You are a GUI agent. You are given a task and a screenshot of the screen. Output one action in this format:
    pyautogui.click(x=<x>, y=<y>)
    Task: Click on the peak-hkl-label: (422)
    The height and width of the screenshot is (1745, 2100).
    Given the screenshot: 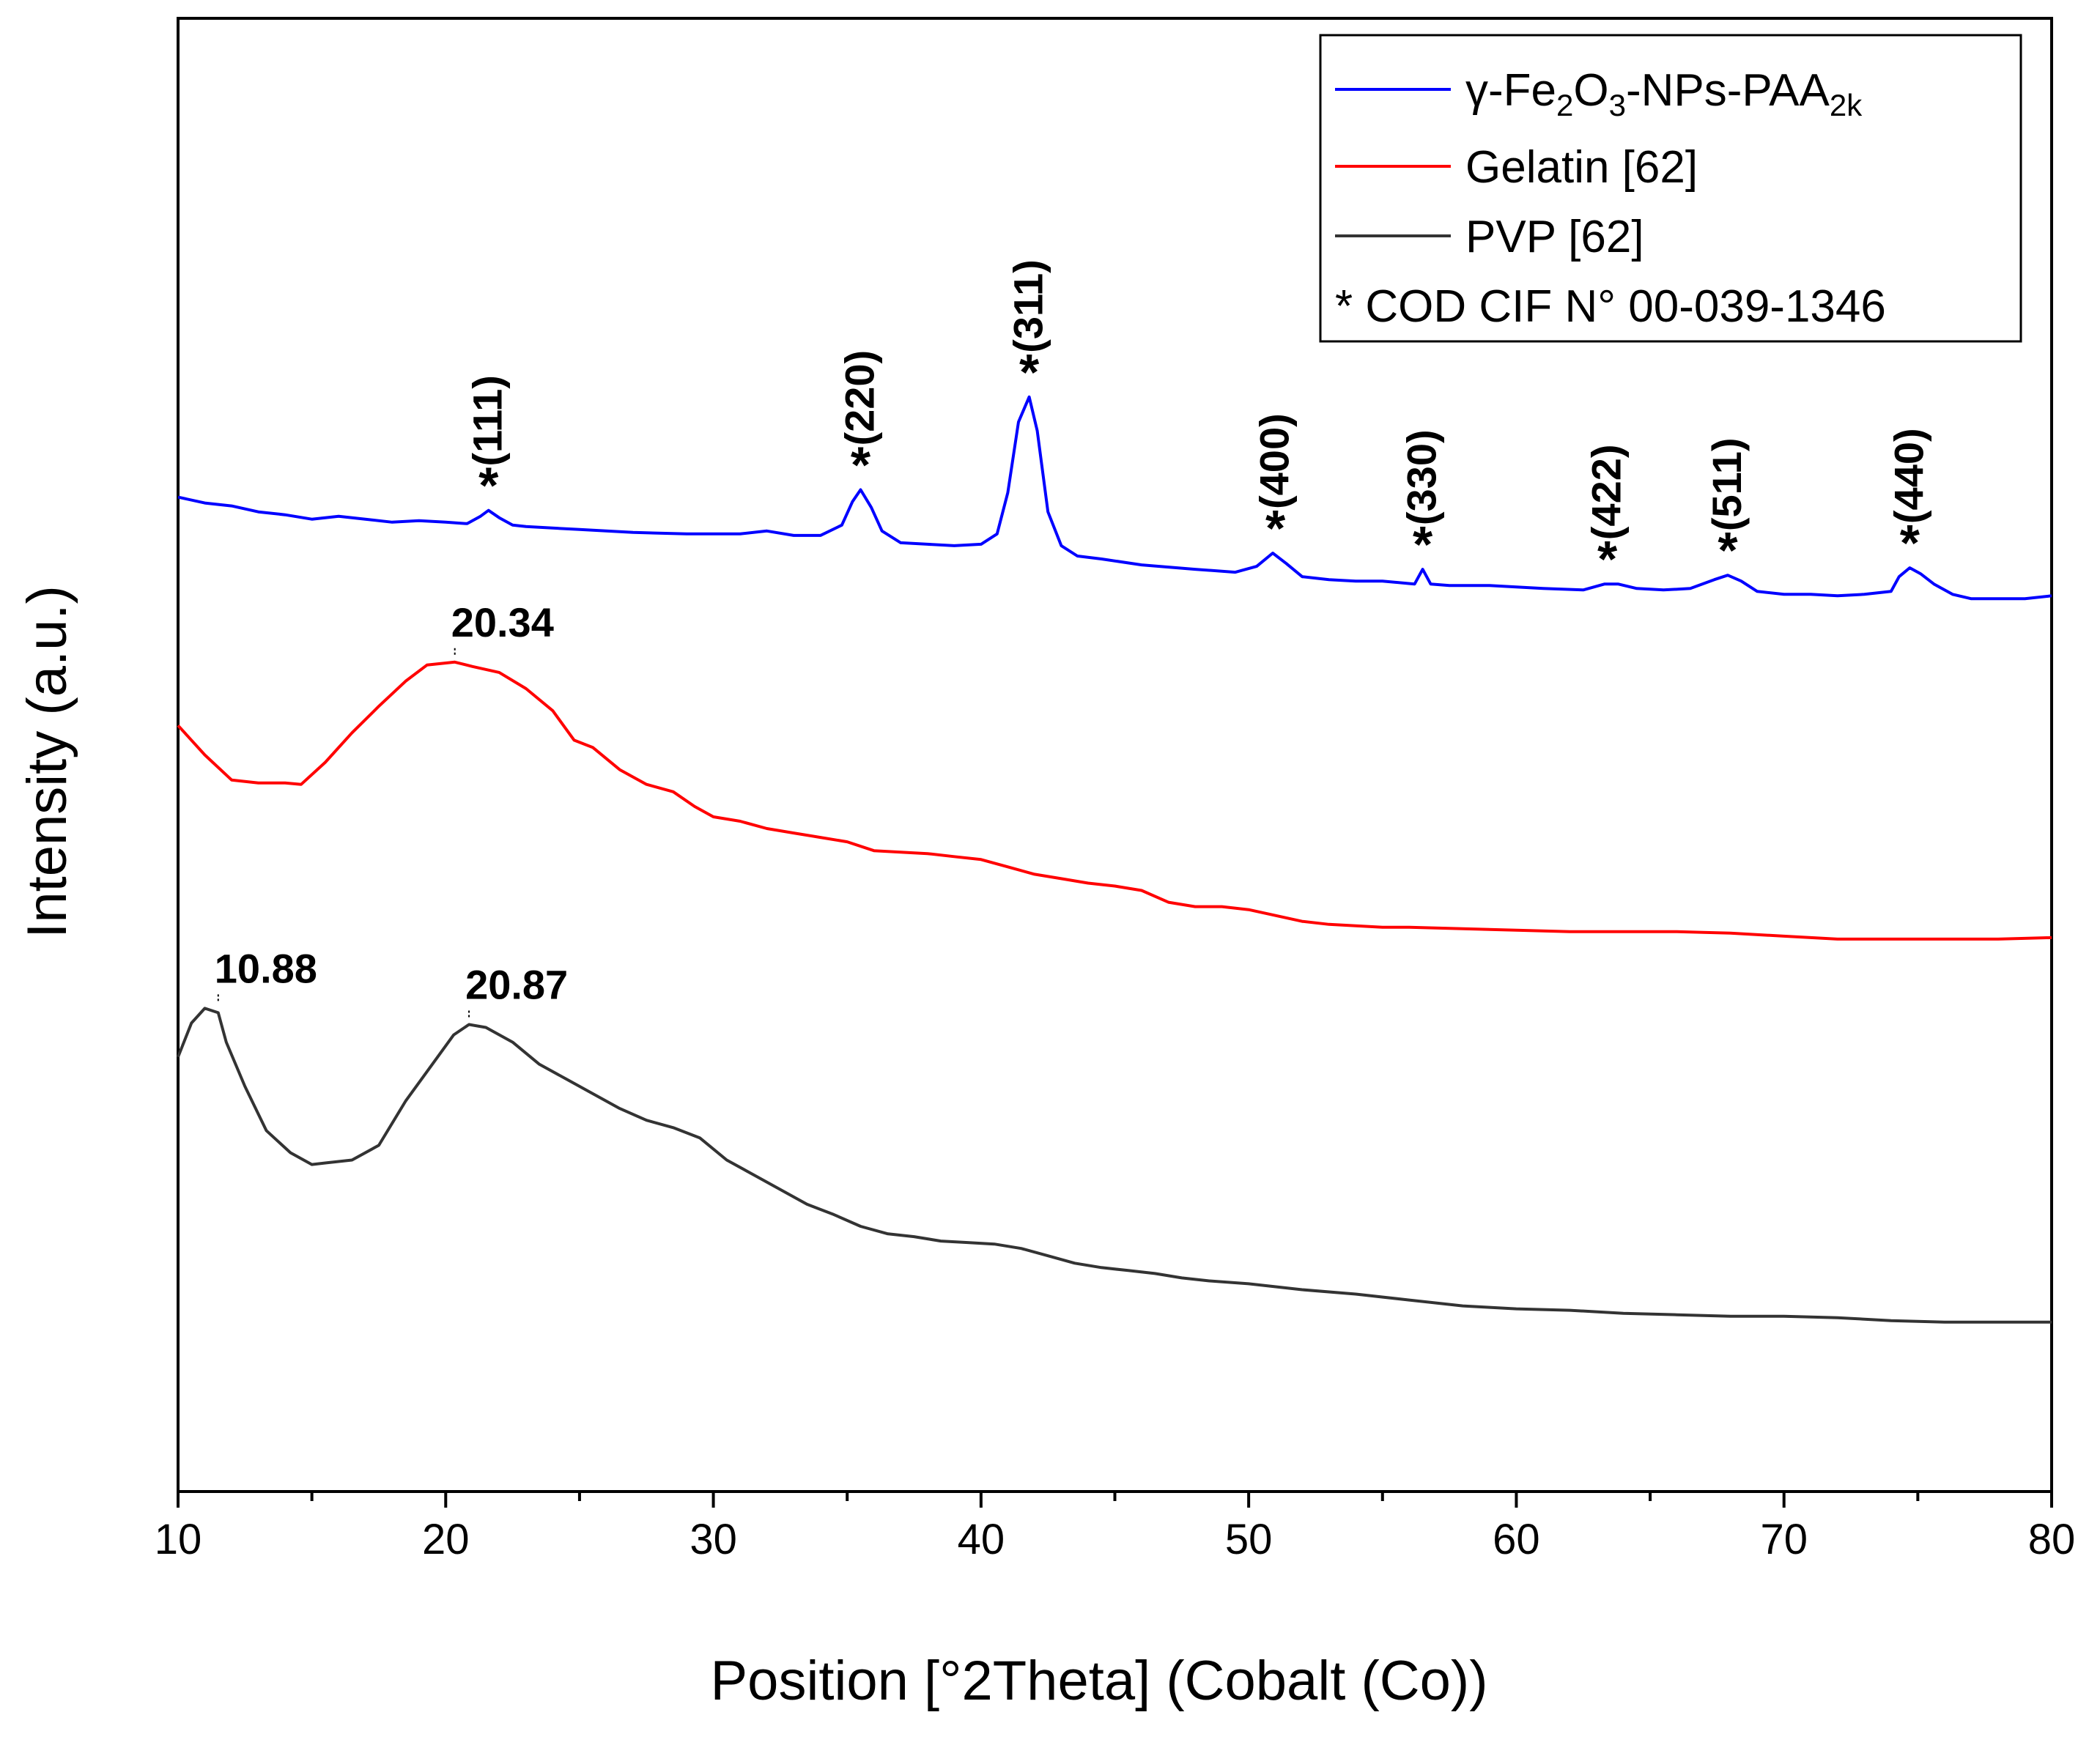 What is the action you would take?
    pyautogui.click(x=1606, y=492)
    